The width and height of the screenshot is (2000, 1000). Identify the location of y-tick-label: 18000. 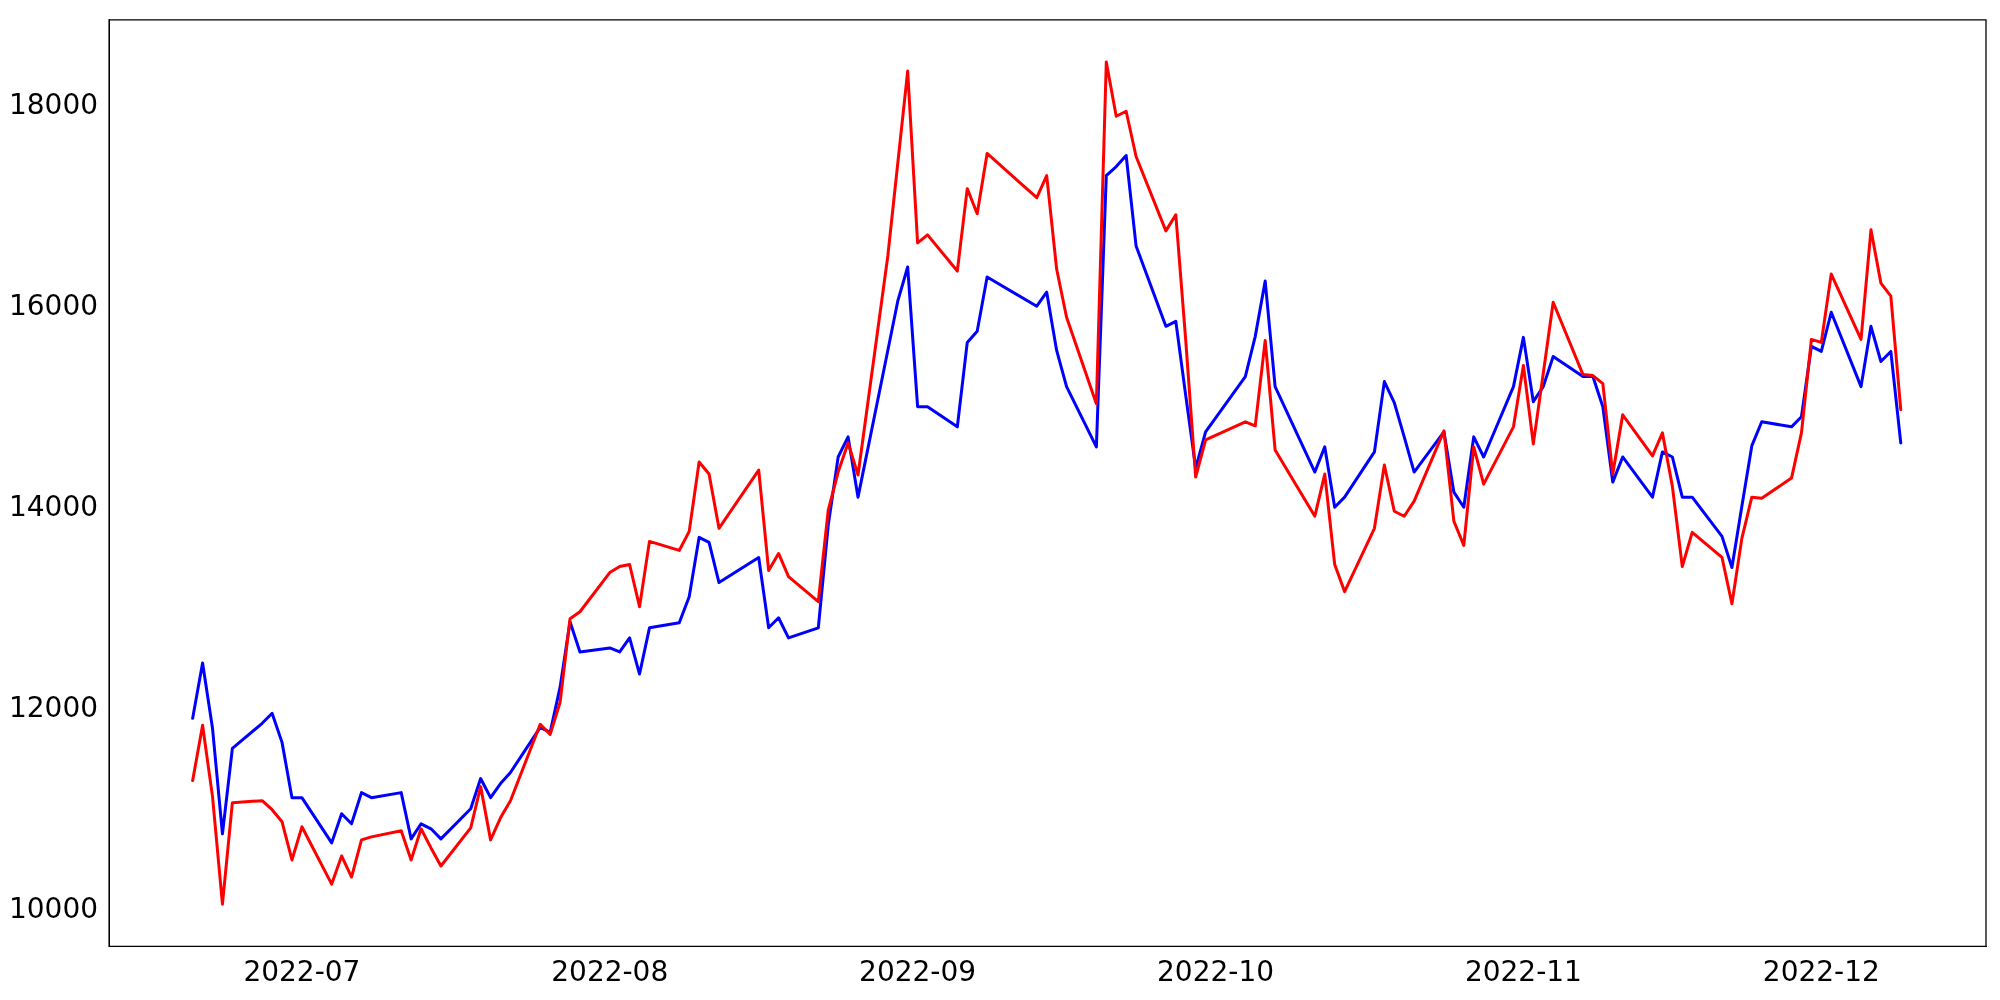
(53, 104).